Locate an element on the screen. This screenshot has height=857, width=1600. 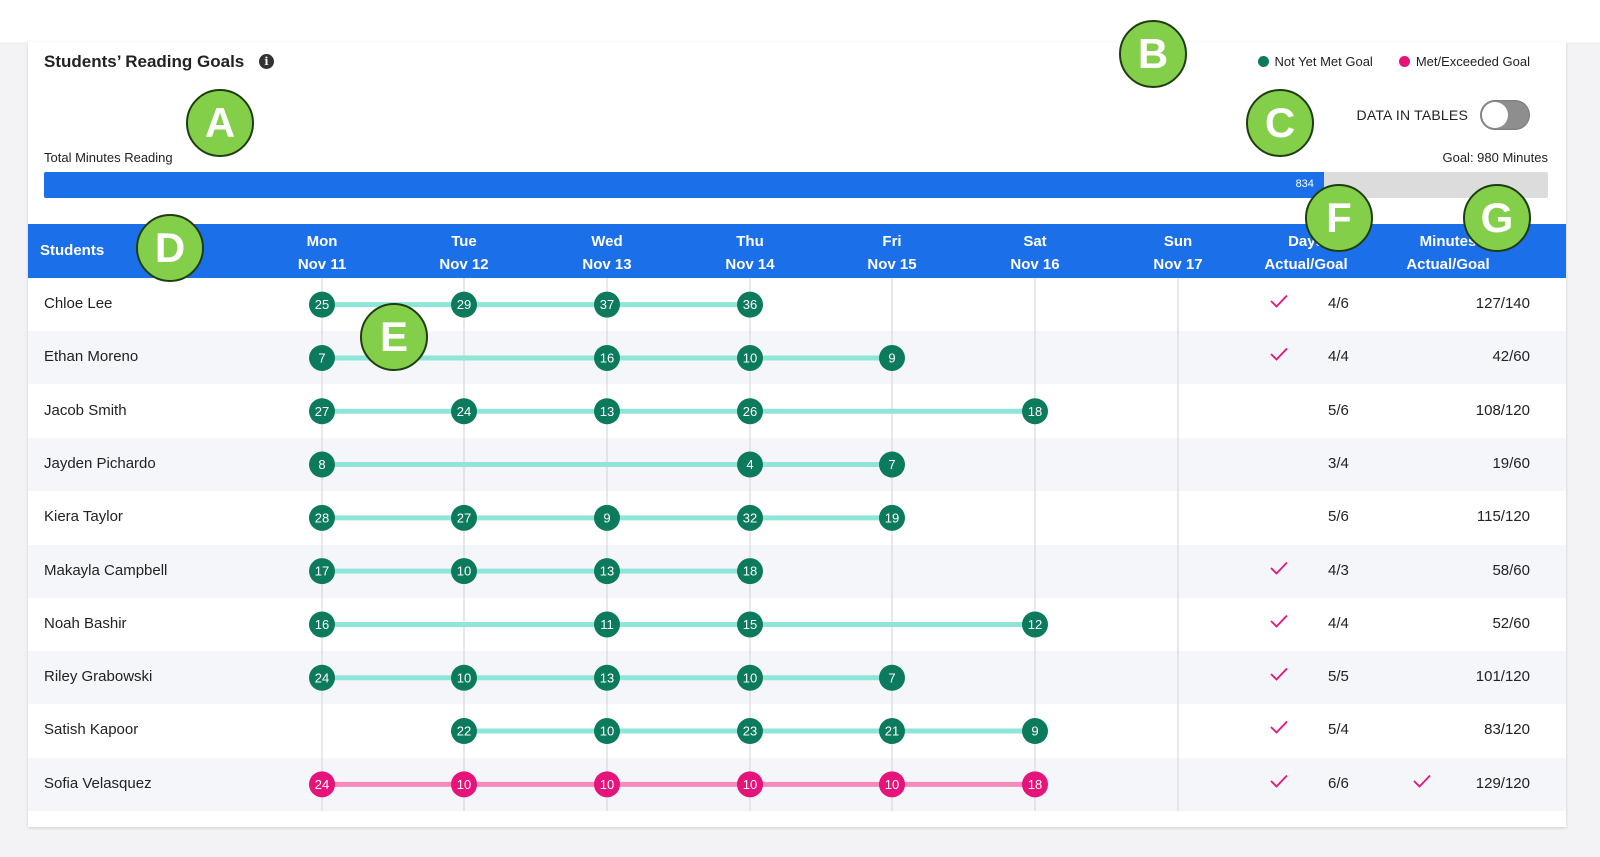
minutes-label: 36 is located at coordinates (750, 304).